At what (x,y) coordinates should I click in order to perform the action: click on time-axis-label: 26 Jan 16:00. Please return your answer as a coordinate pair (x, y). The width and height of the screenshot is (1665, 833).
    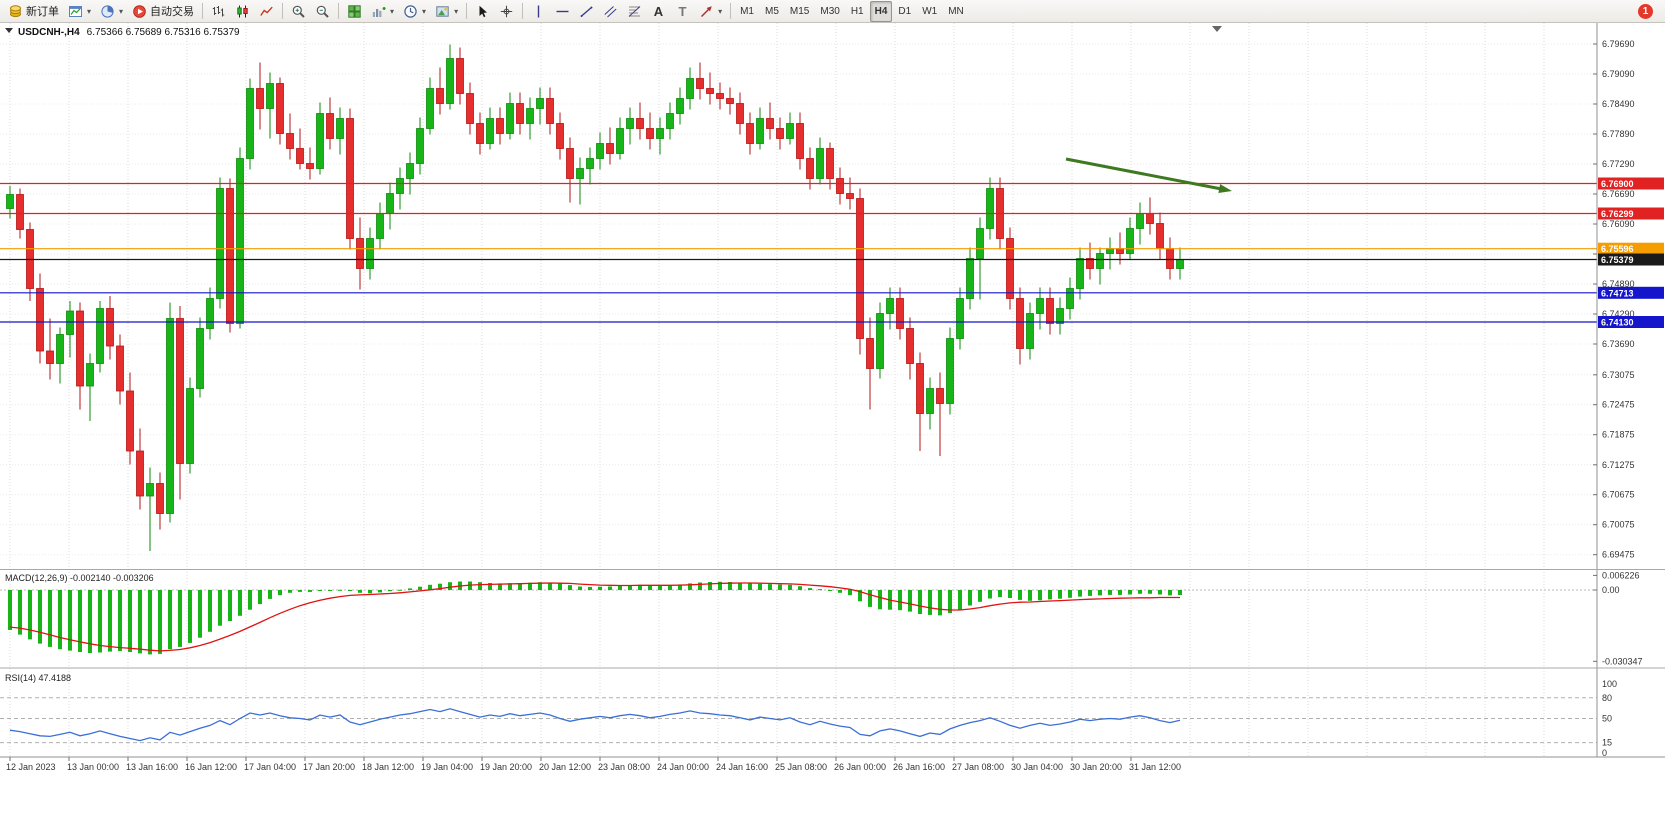
    Looking at the image, I should click on (919, 767).